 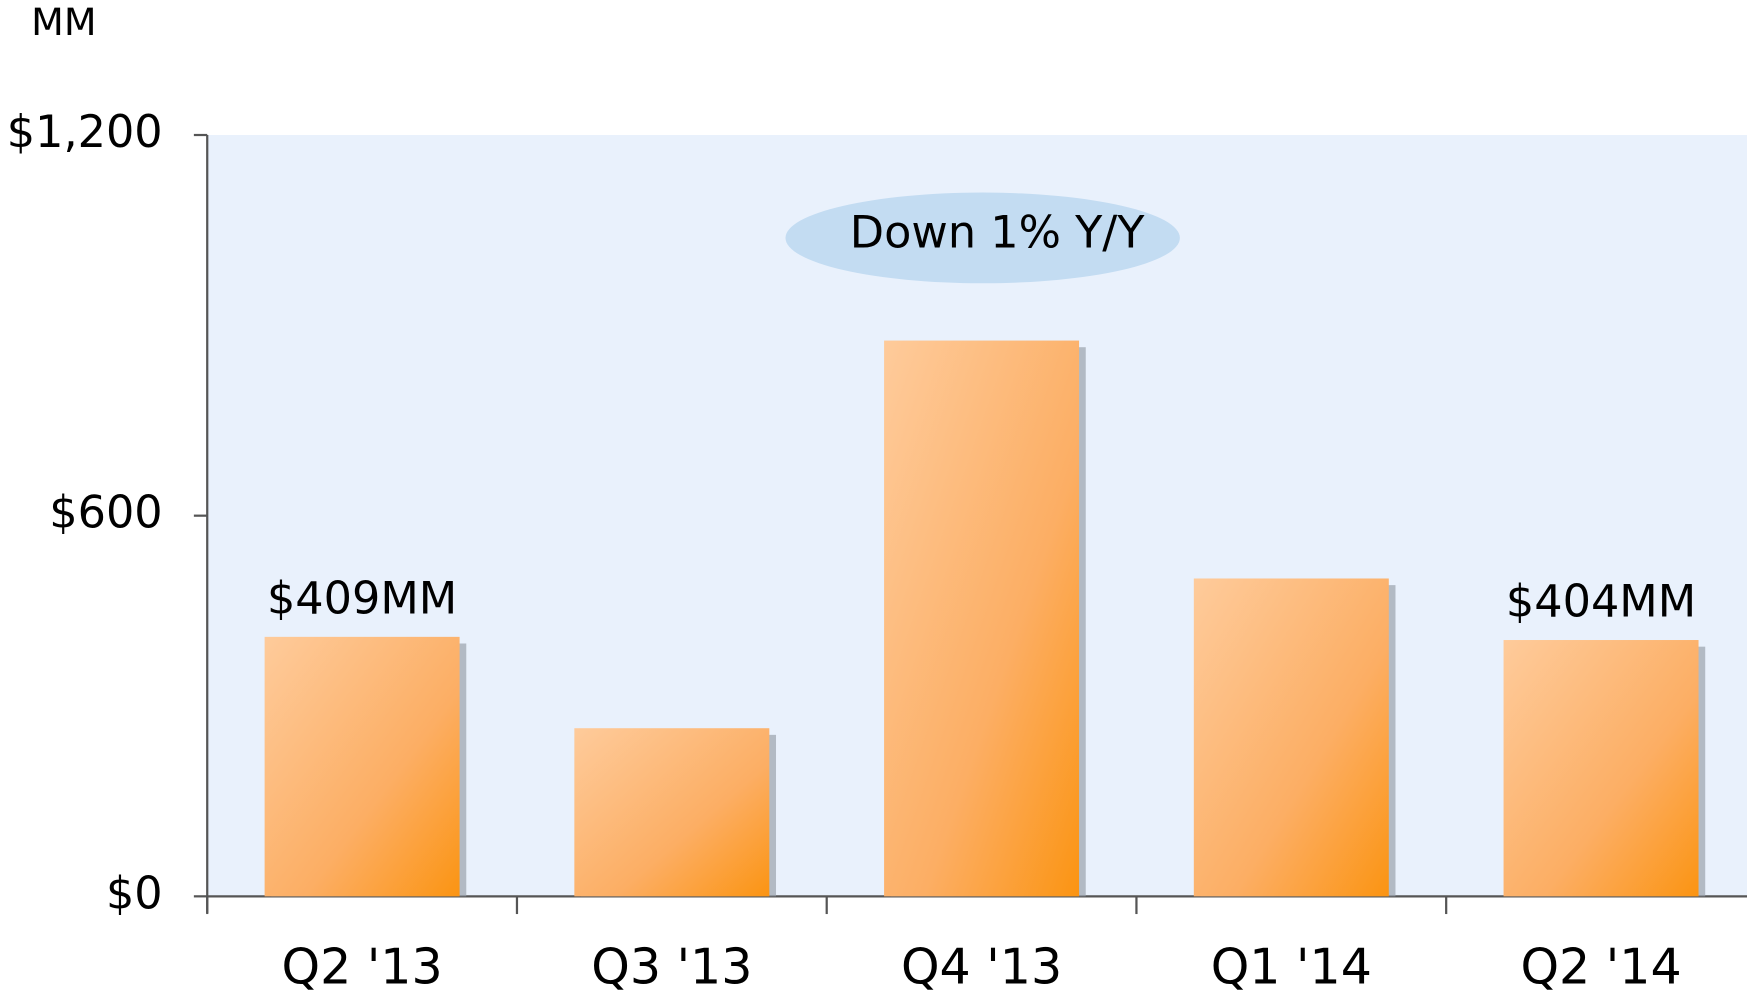 I want to click on value-label: $404MM, so click(x=1601, y=602).